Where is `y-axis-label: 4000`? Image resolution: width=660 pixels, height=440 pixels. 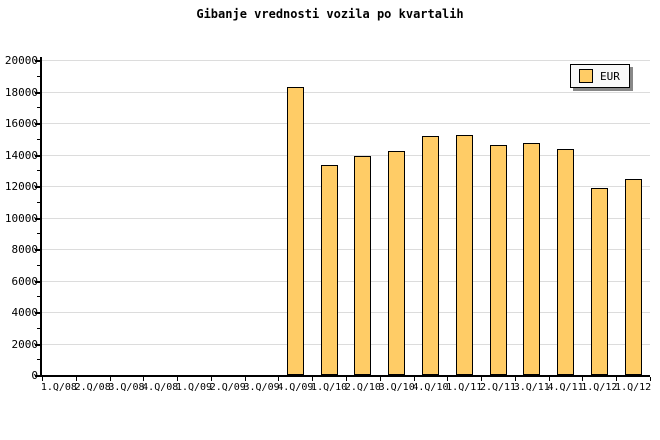 y-axis-label: 4000 is located at coordinates (25, 312).